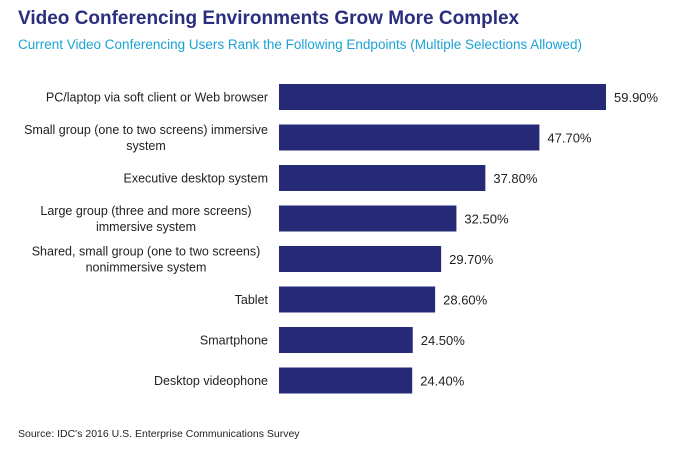  What do you see at coordinates (252, 300) in the screenshot?
I see `category-label: Tablet` at bounding box center [252, 300].